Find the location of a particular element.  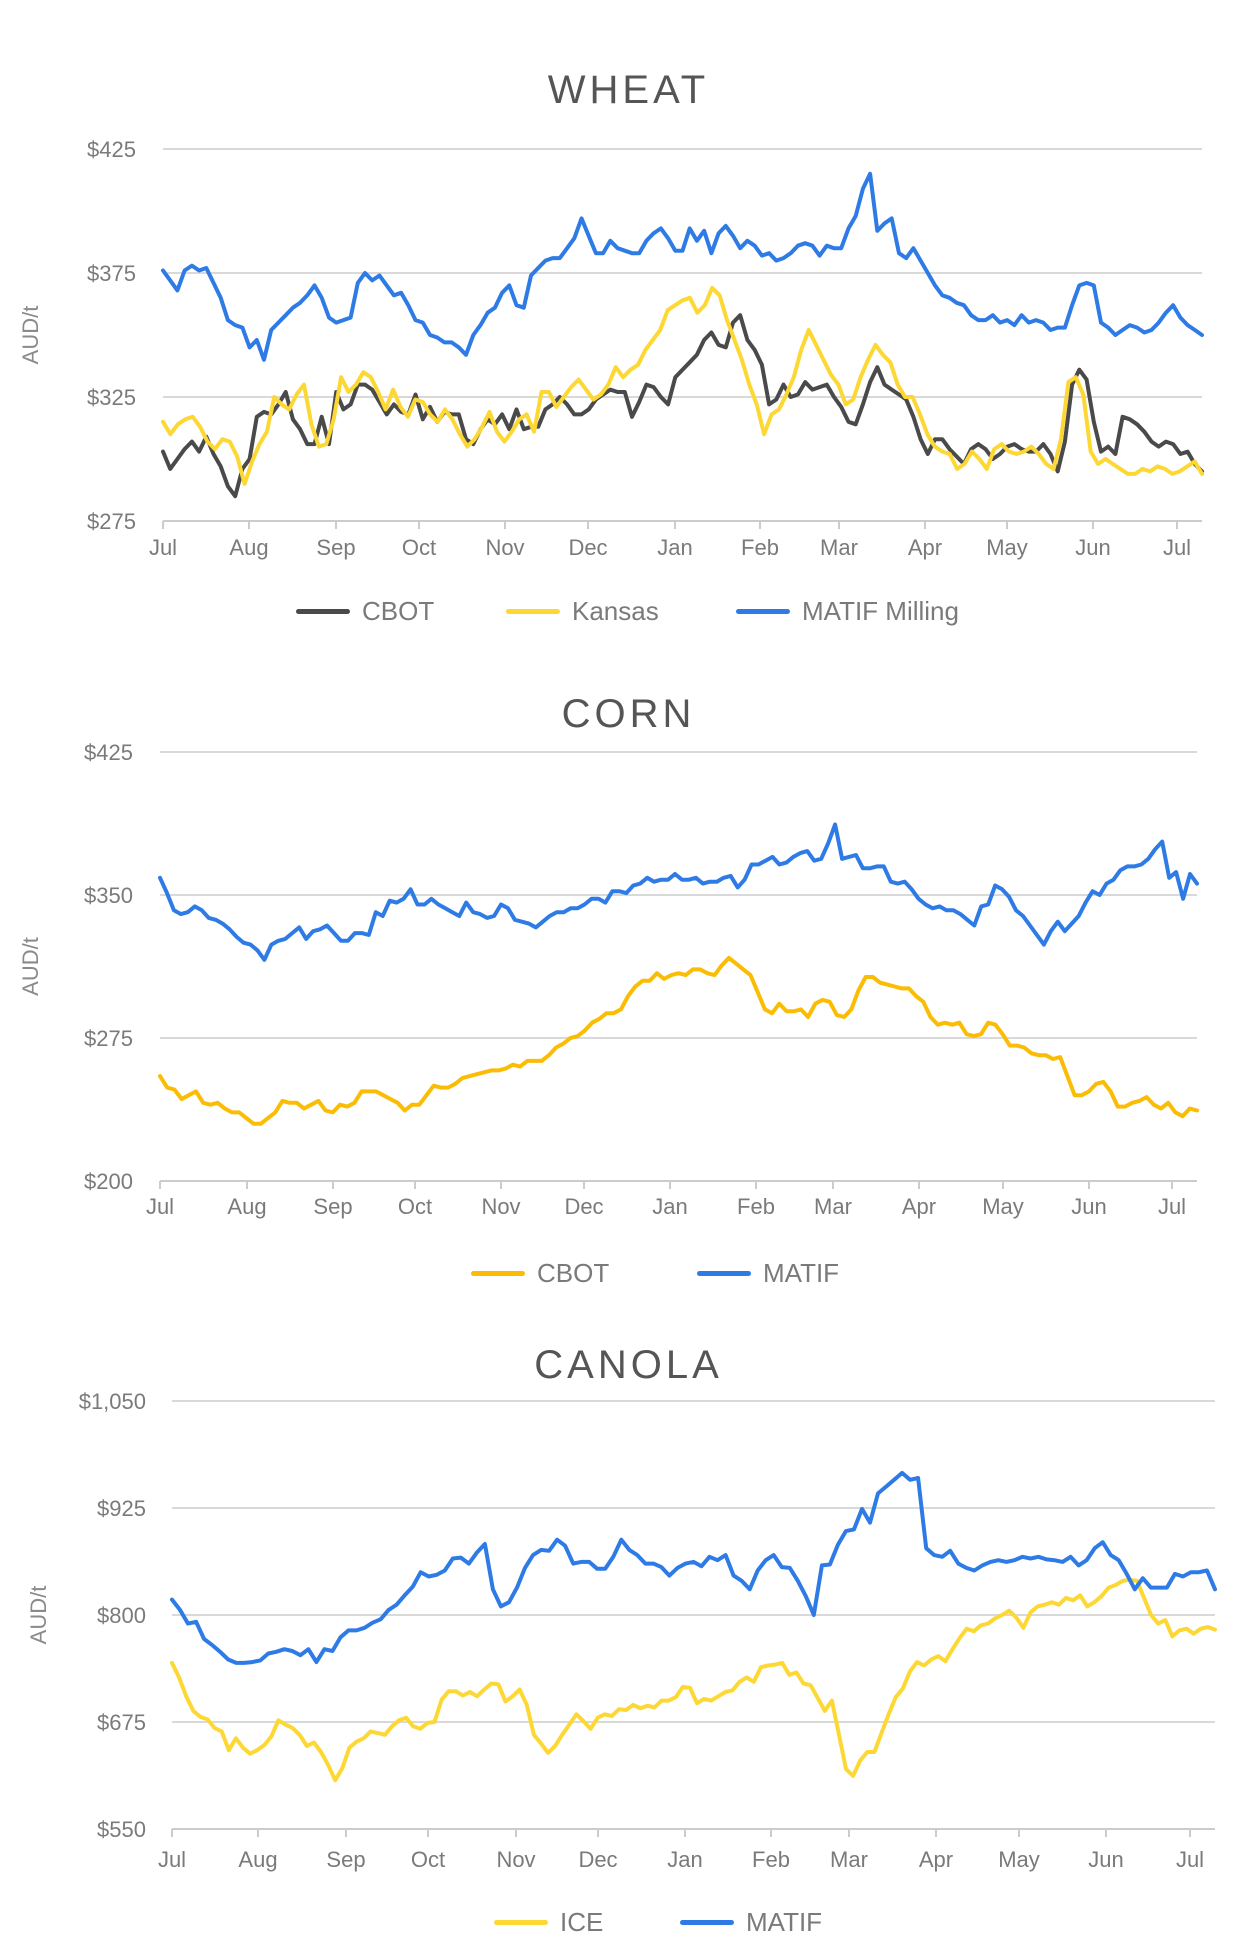

canola-legend: ICE MATIF is located at coordinates (628, 1922).